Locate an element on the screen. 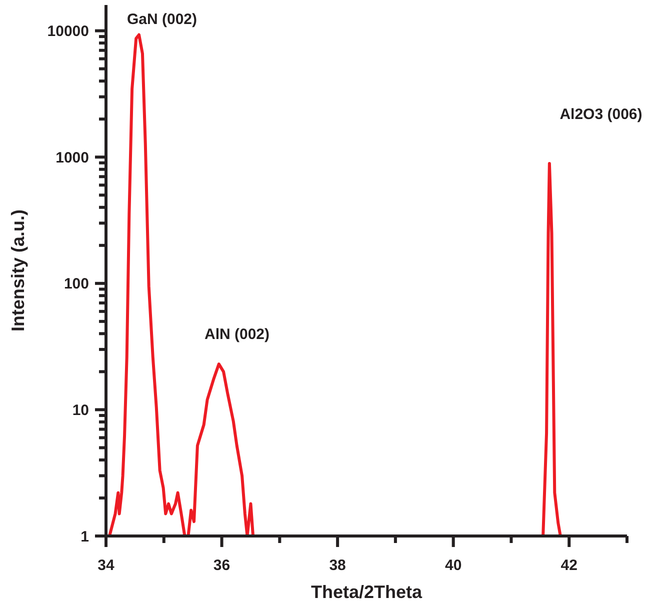 The width and height of the screenshot is (648, 606). annotation: GaN (002) is located at coordinates (162, 19).